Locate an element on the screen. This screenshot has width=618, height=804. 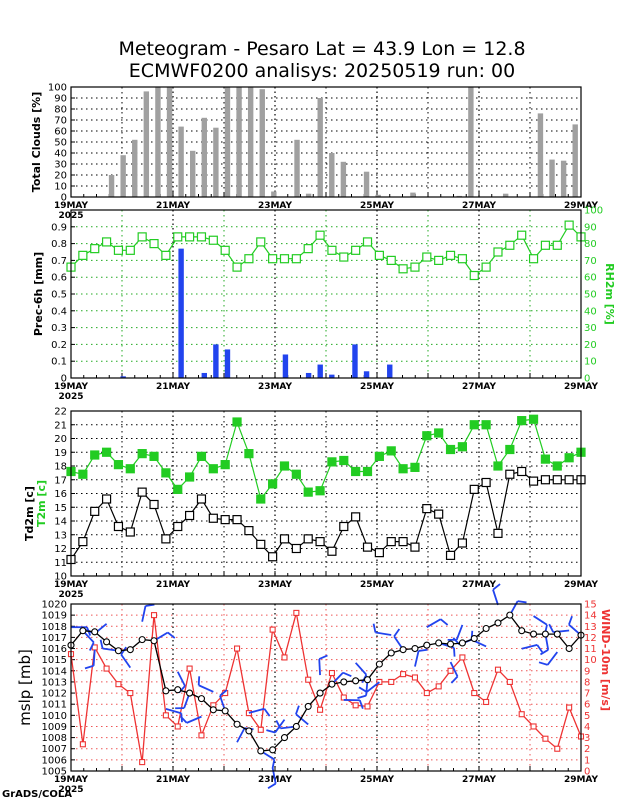
y2-tick-label: 40 is located at coordinates (590, 311).